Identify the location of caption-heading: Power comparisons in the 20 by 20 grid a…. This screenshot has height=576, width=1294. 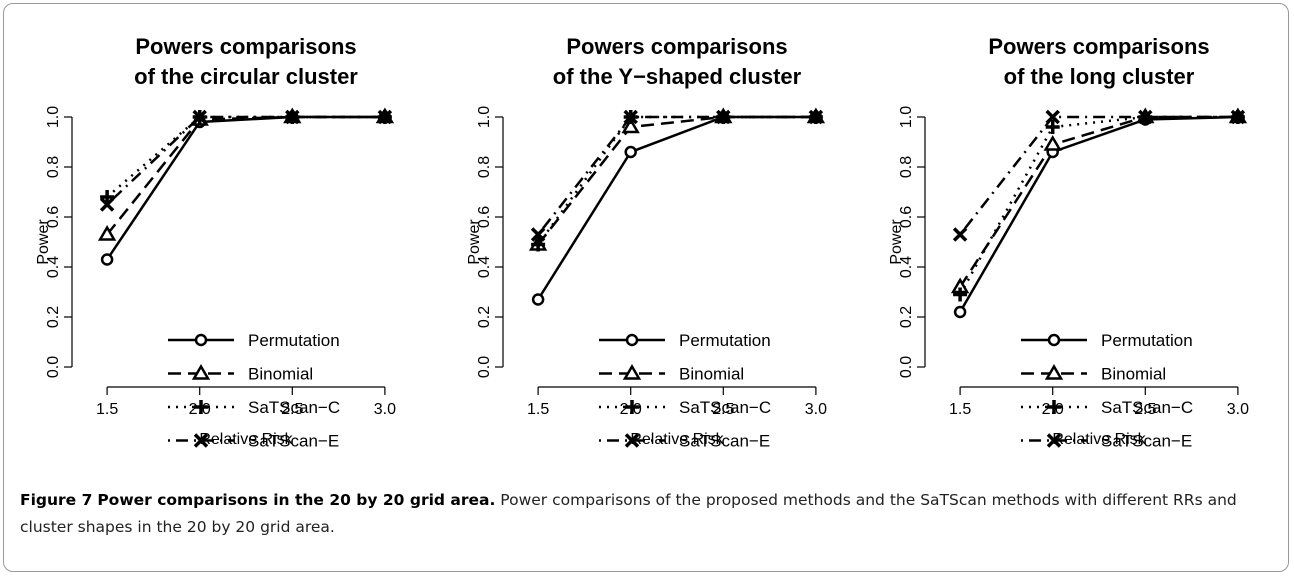
(296, 500).